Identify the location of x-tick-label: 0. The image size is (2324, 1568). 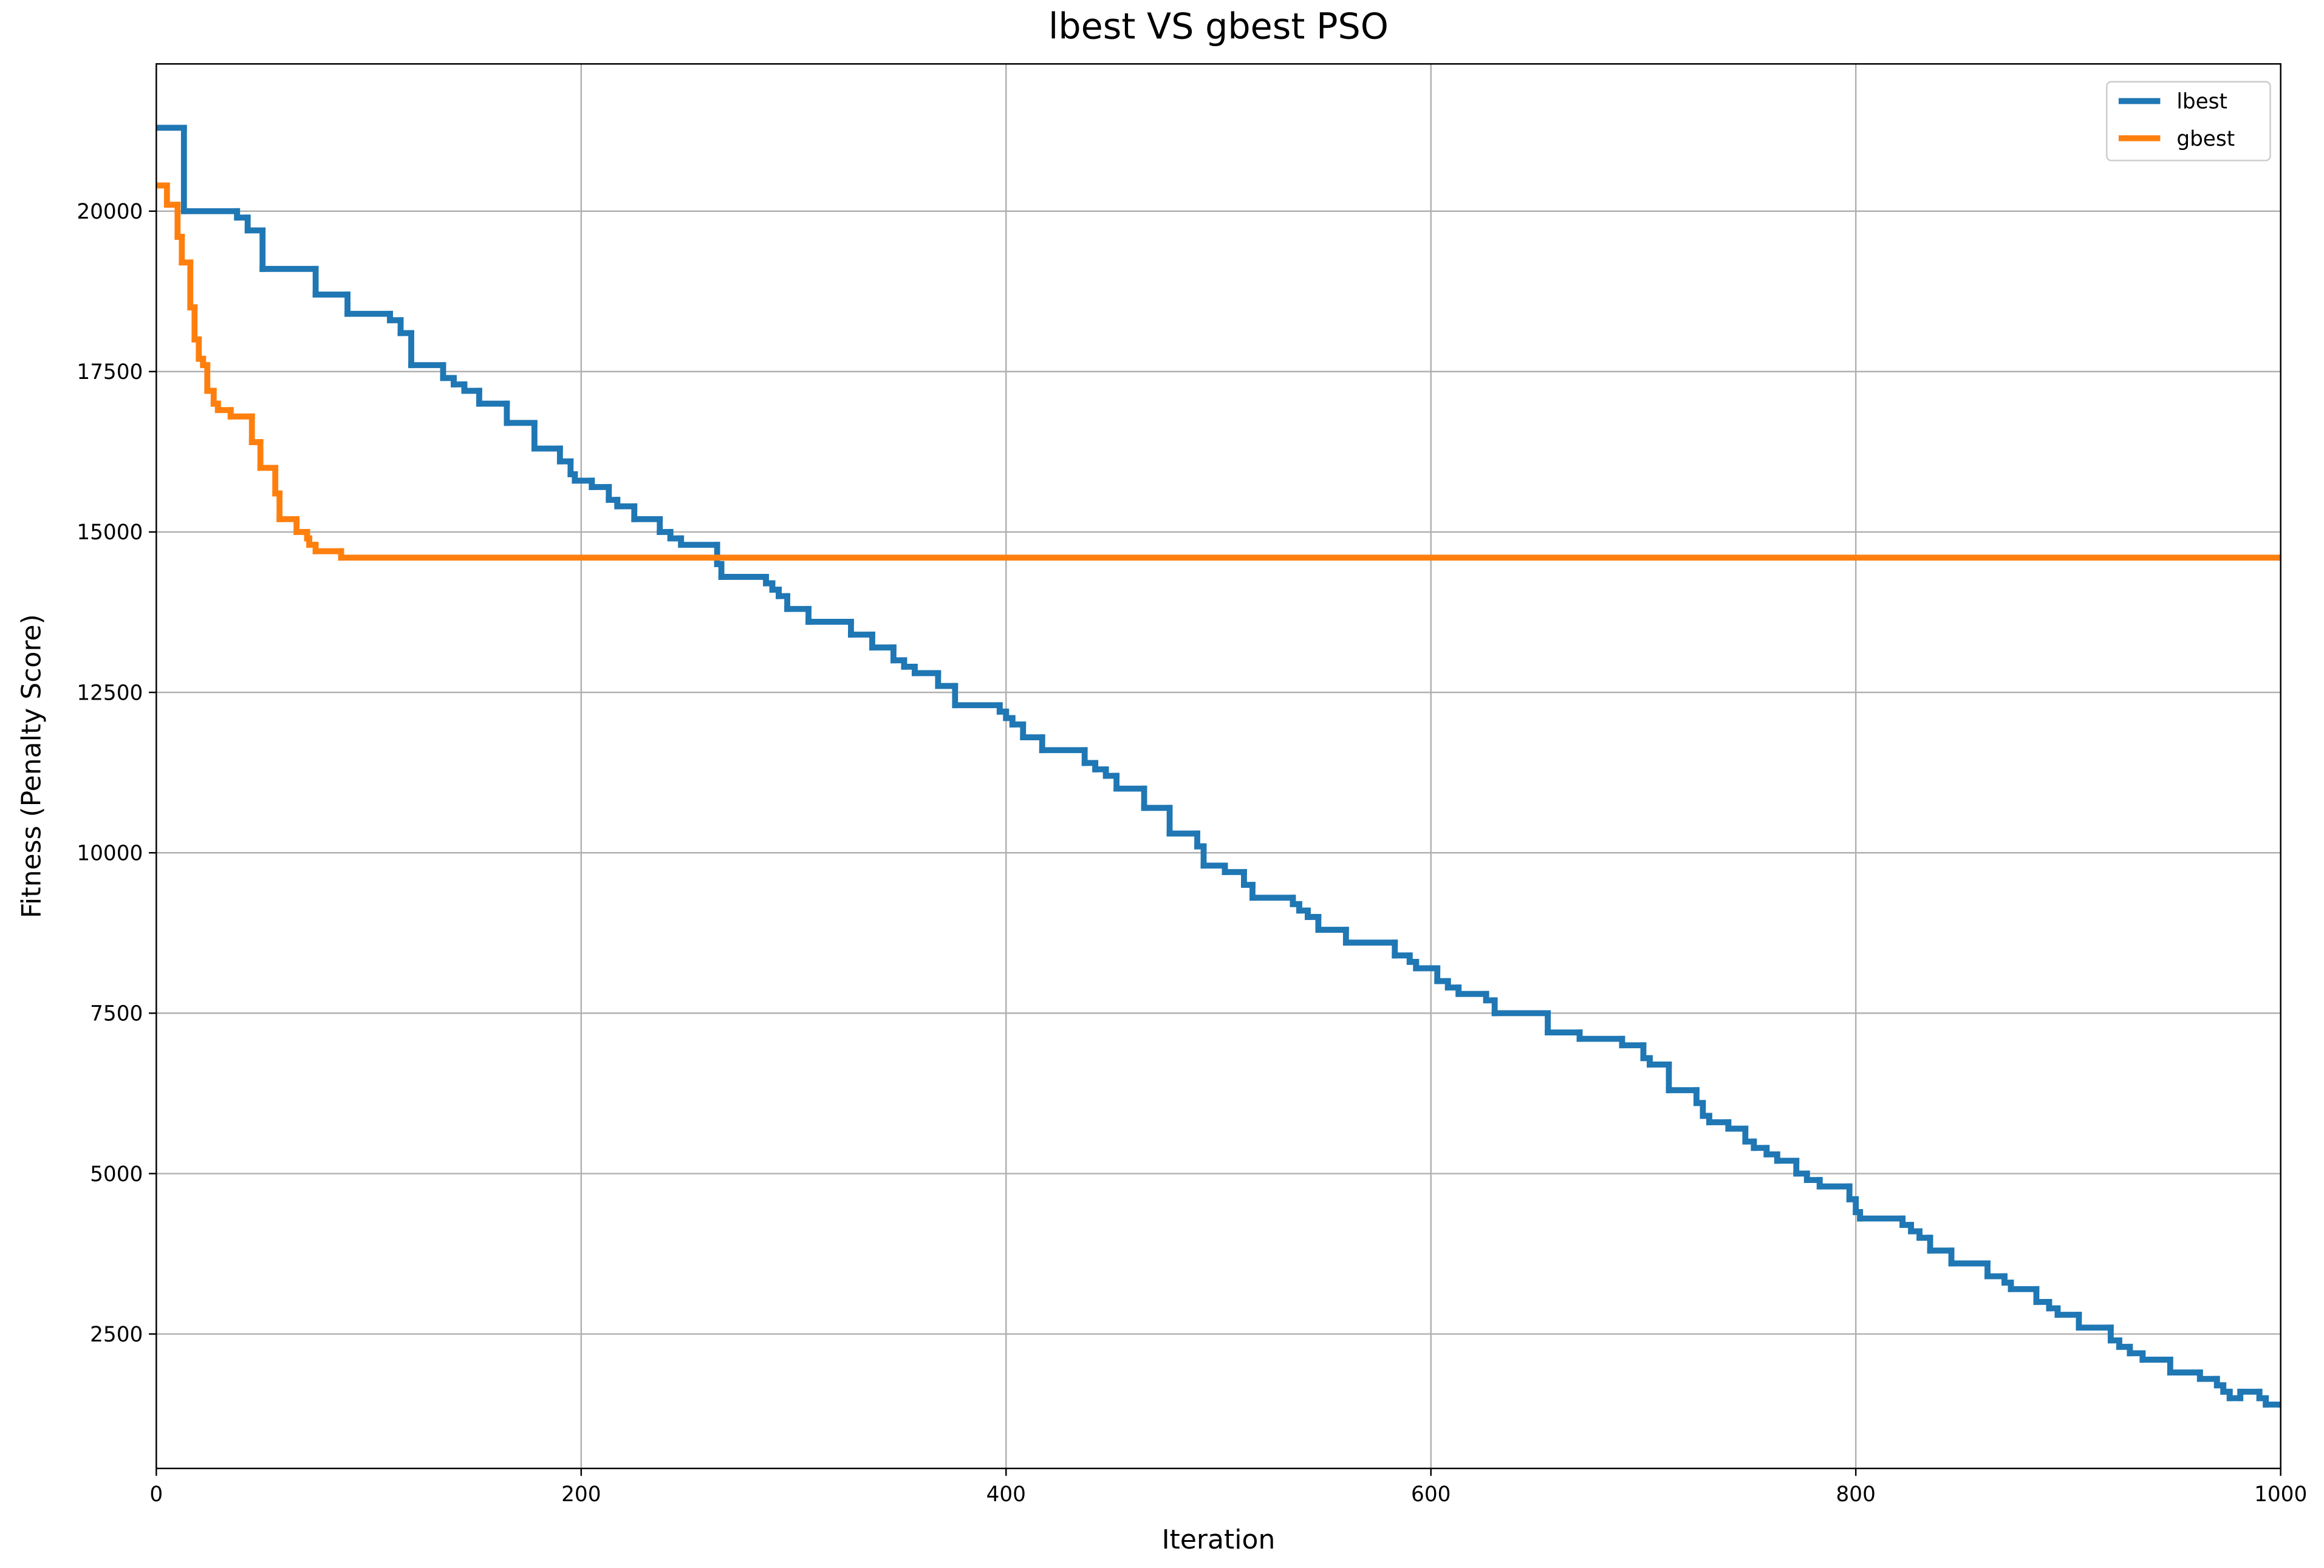
(156, 1494).